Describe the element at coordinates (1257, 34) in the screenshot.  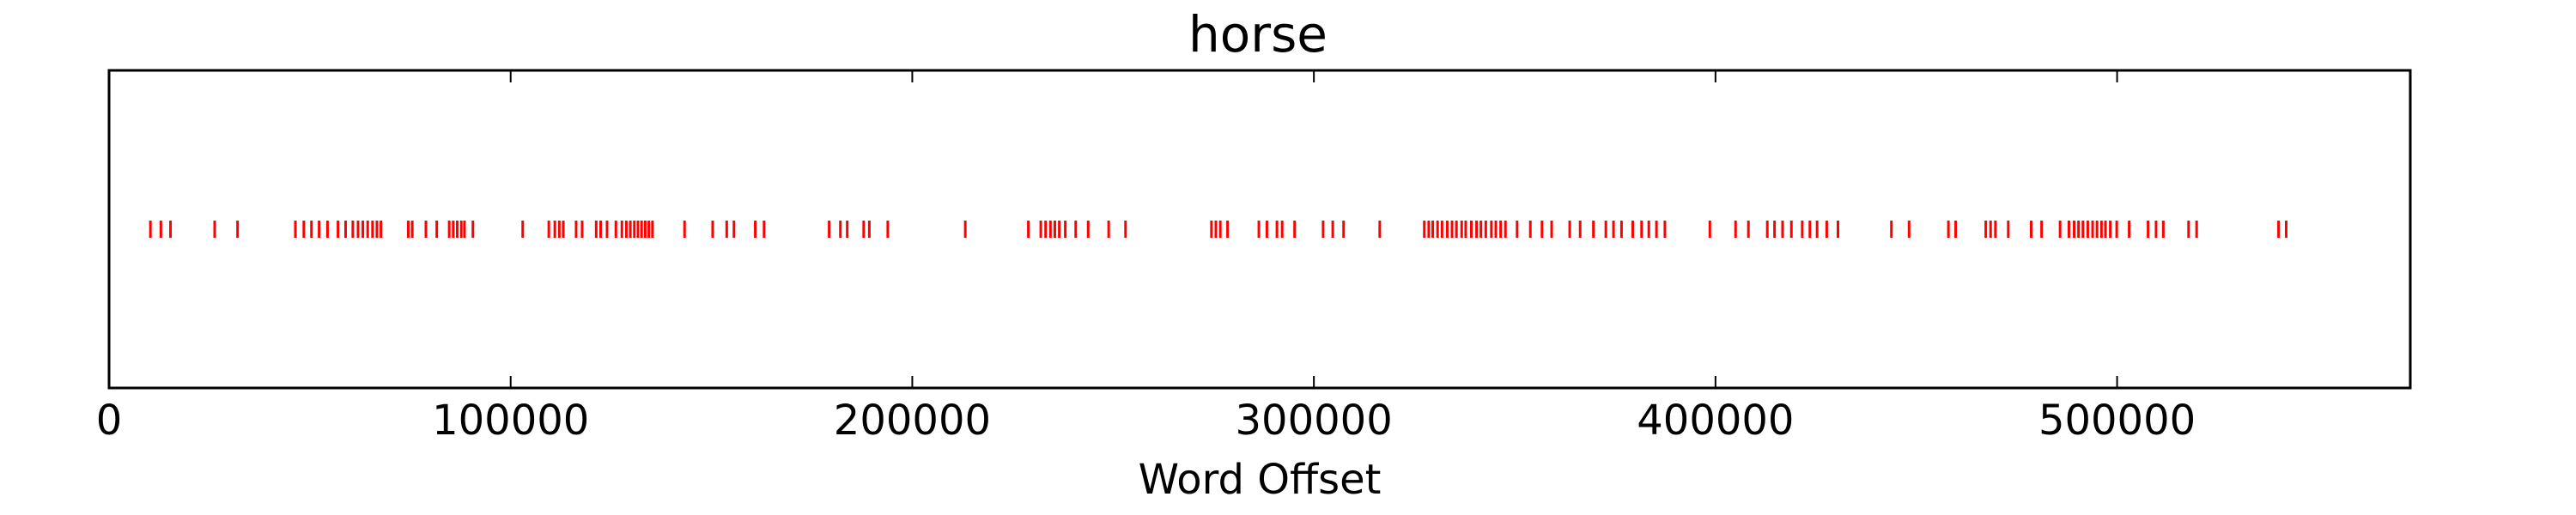
I see `chart-title: horse` at that location.